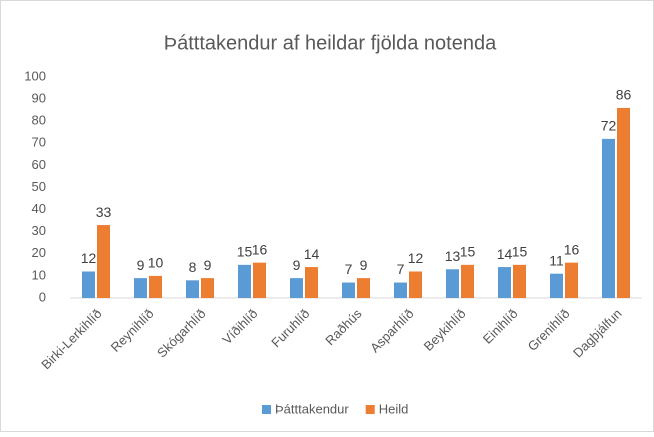  Describe the element at coordinates (394, 408) in the screenshot. I see `legend-label: Heild` at that location.